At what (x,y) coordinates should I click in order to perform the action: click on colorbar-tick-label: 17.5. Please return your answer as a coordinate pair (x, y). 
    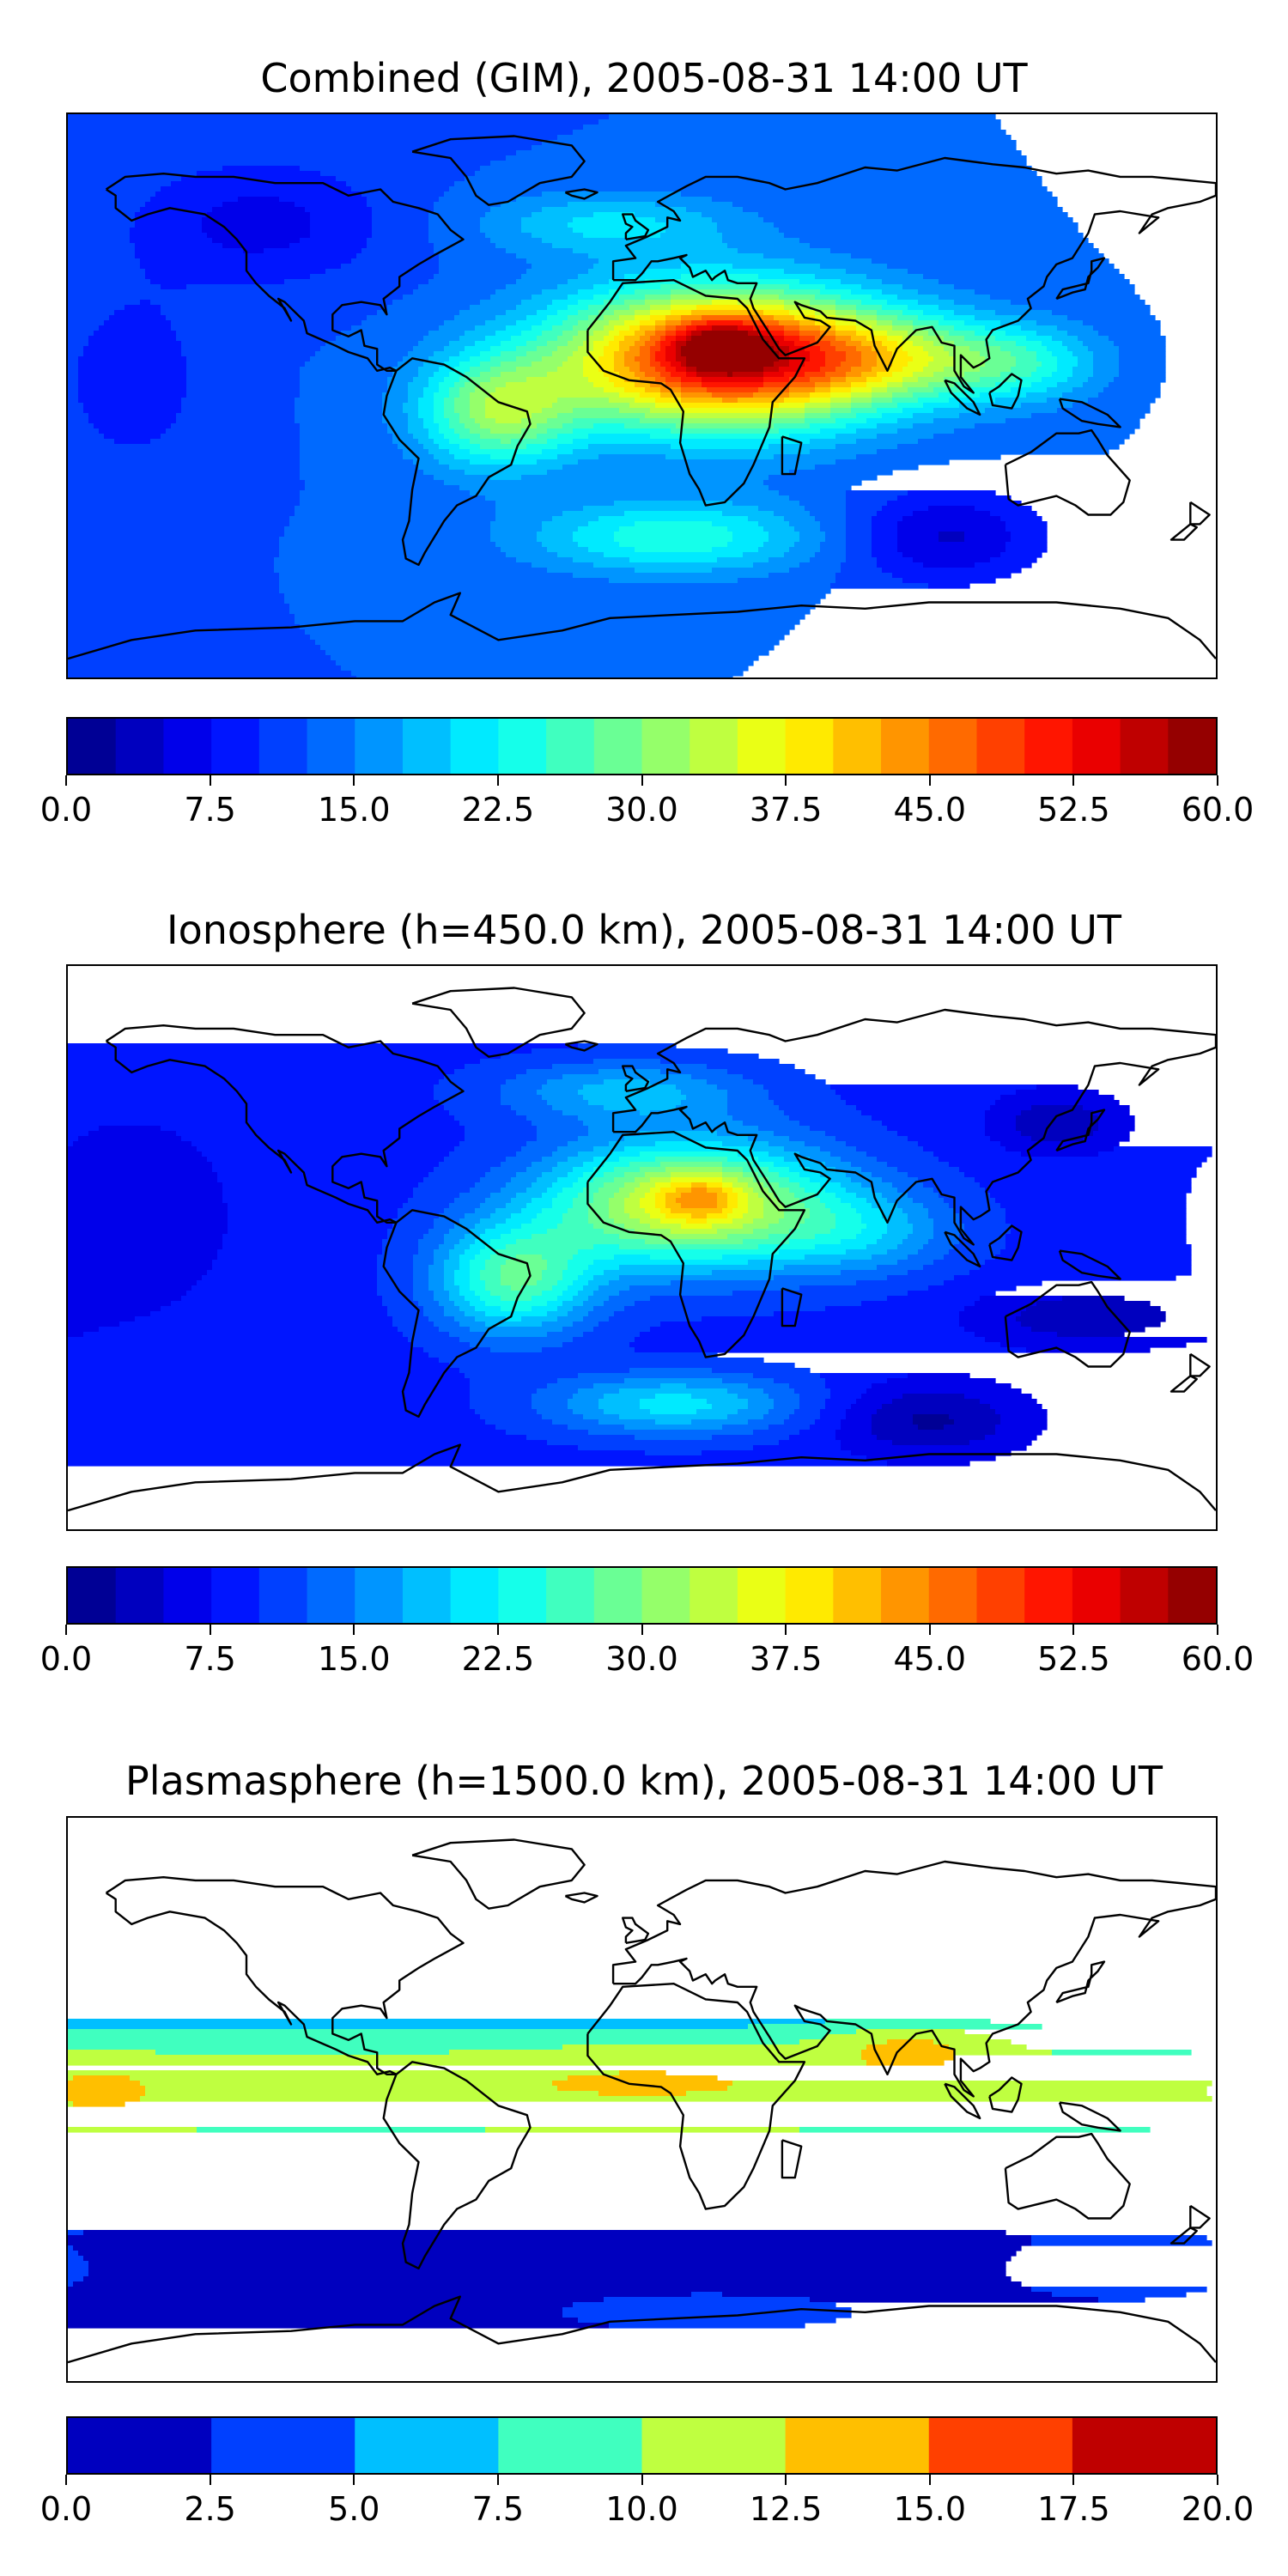
    Looking at the image, I should click on (1074, 2509).